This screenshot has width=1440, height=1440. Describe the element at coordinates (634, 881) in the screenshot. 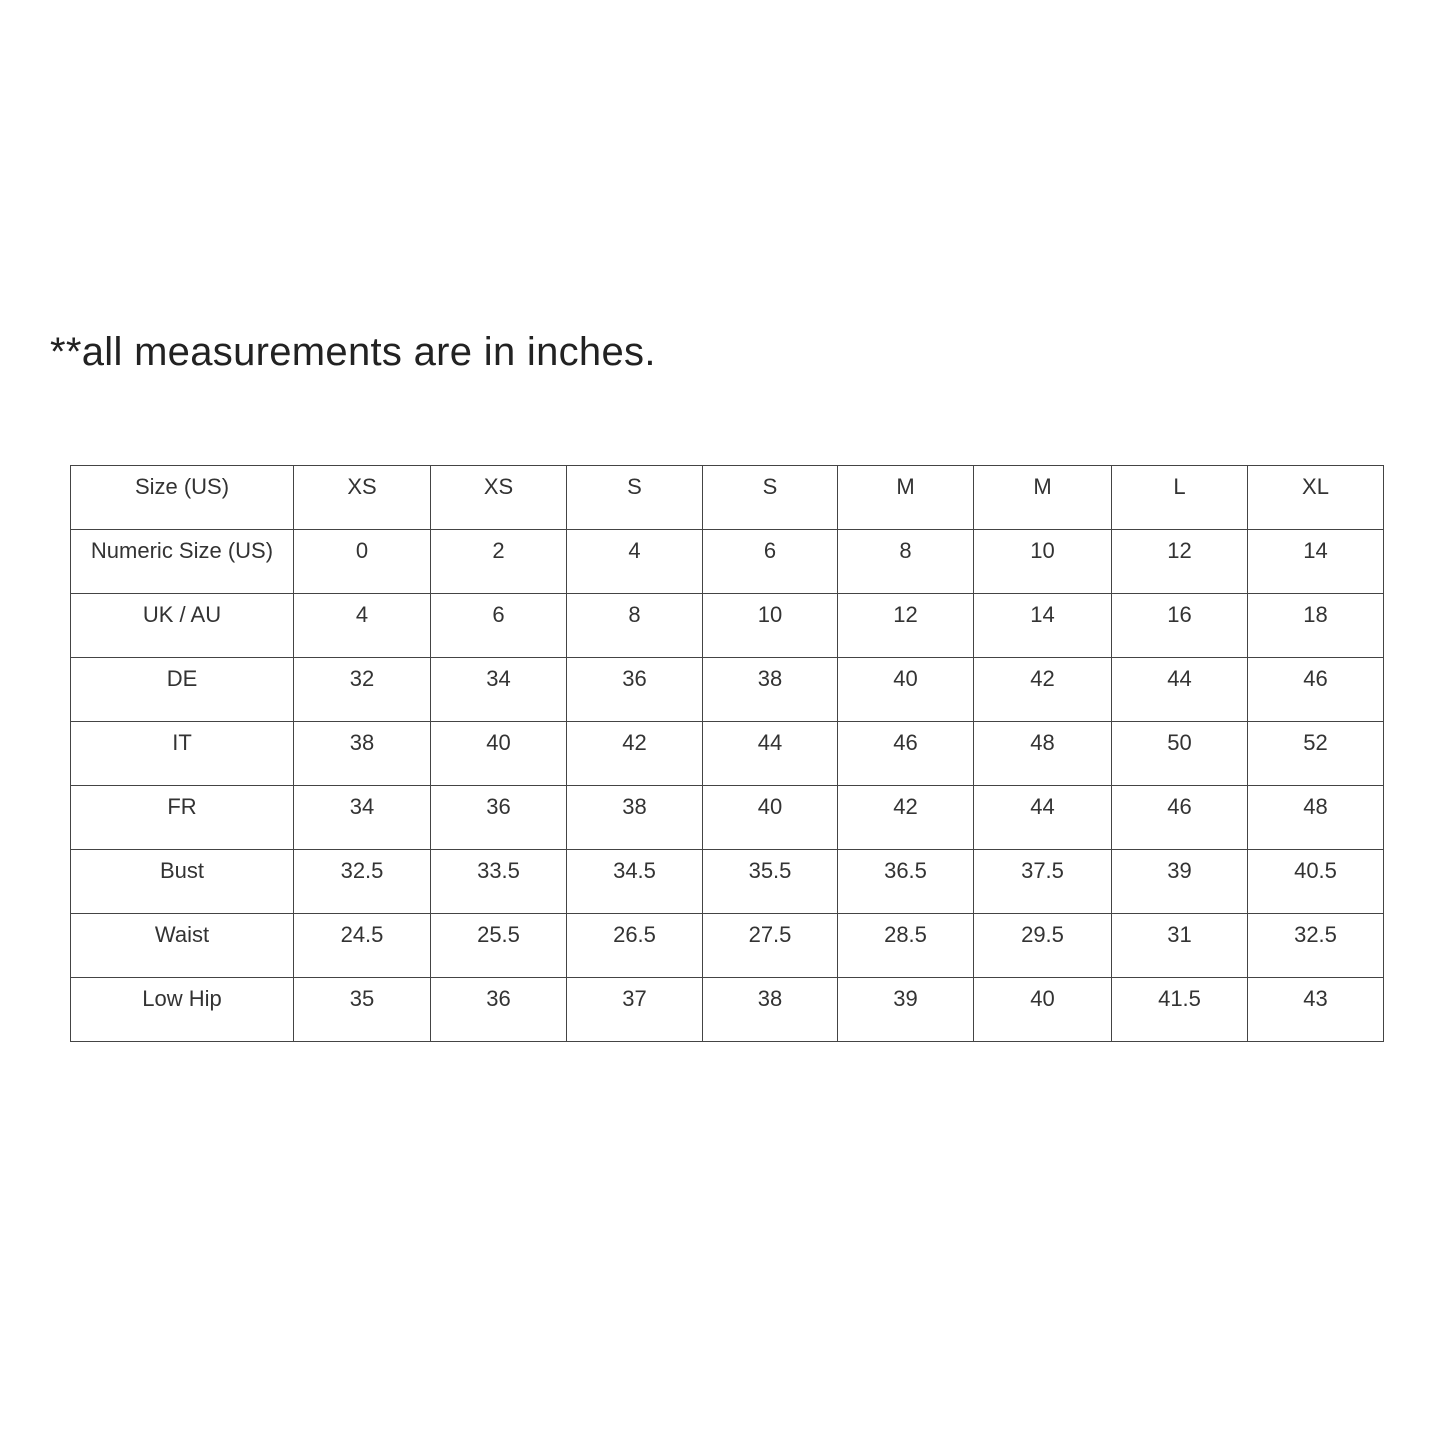

I see `table-cell: 34.5` at that location.